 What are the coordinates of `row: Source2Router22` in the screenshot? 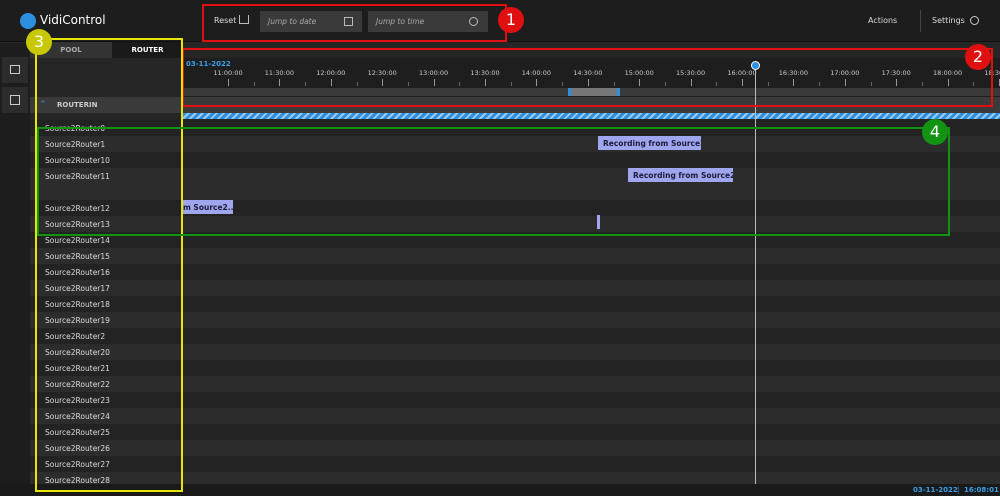 It's located at (515, 384).